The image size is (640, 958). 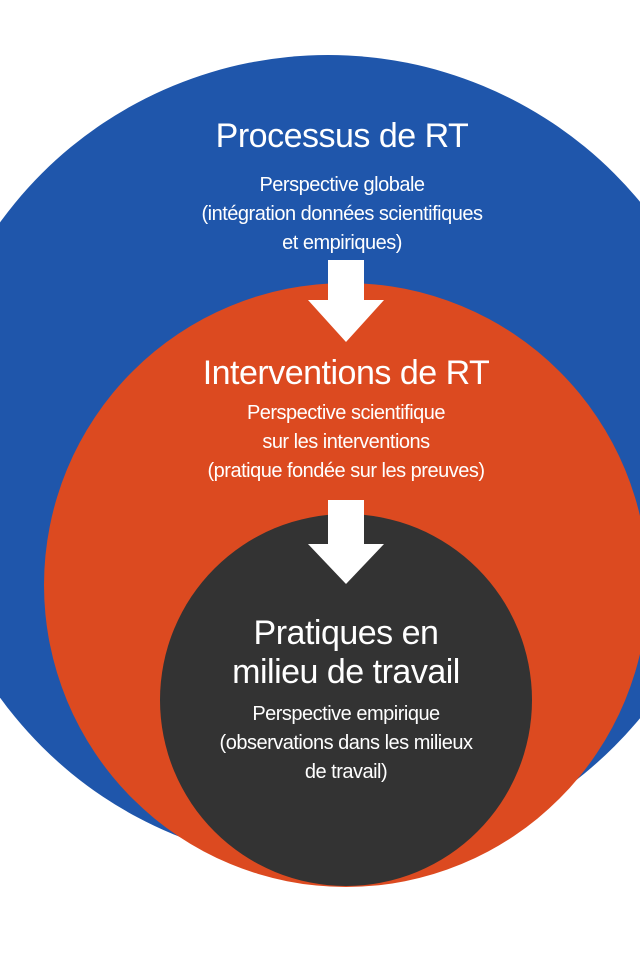 I want to click on outer-circle-title: Processus de RT, so click(x=342, y=136).